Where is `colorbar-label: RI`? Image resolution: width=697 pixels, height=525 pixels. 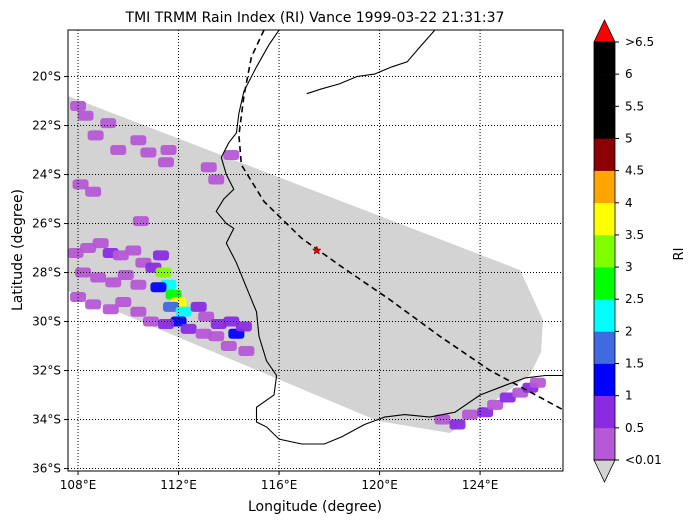 colorbar-label: RI is located at coordinates (679, 254).